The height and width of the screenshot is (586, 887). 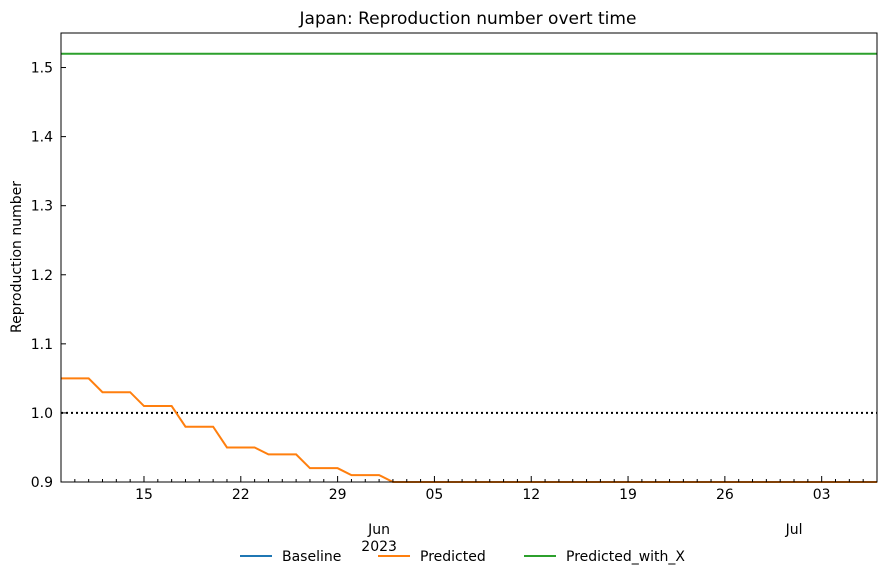 What do you see at coordinates (17, 257) in the screenshot?
I see `y-axis-label: Reproduction number` at bounding box center [17, 257].